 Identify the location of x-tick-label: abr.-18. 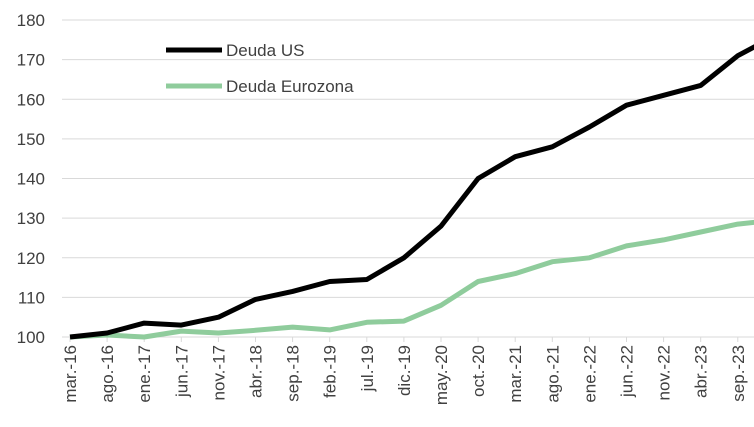
(256, 371).